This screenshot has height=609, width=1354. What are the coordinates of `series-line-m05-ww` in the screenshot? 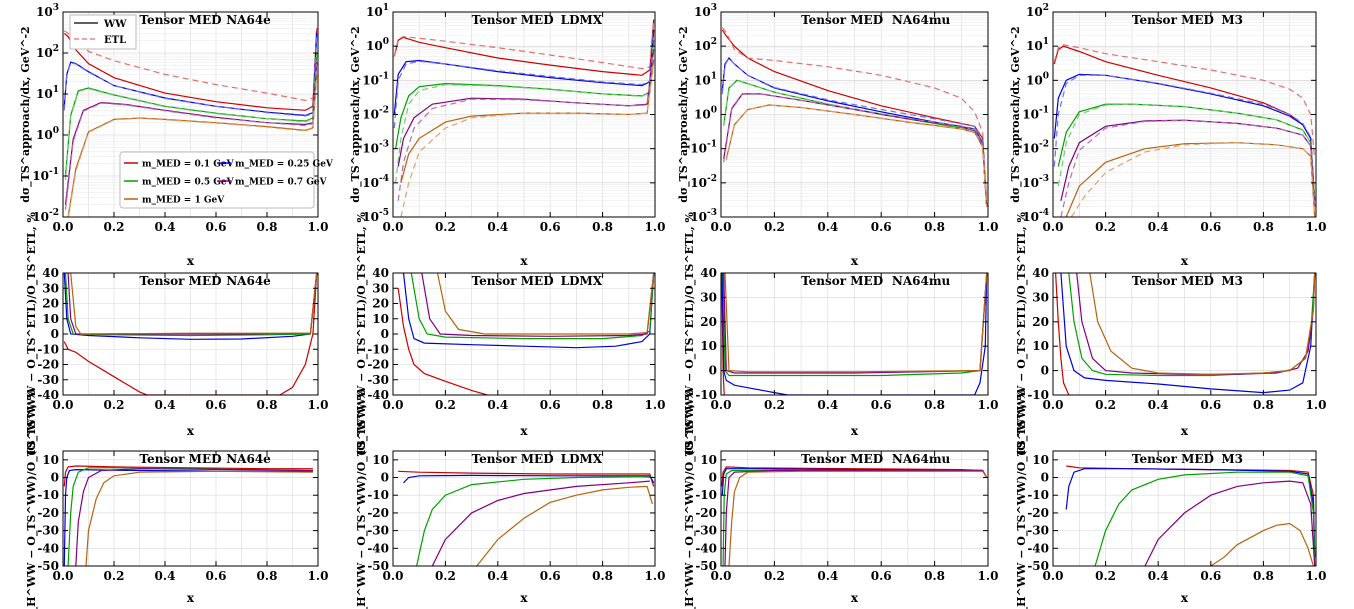 It's located at (855, 143).